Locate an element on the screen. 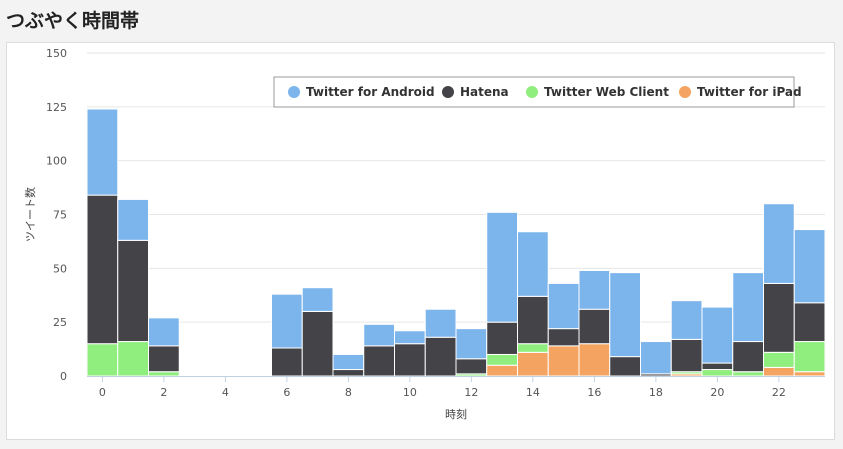 The width and height of the screenshot is (843, 449). x-tick-label: 6 is located at coordinates (286, 392).